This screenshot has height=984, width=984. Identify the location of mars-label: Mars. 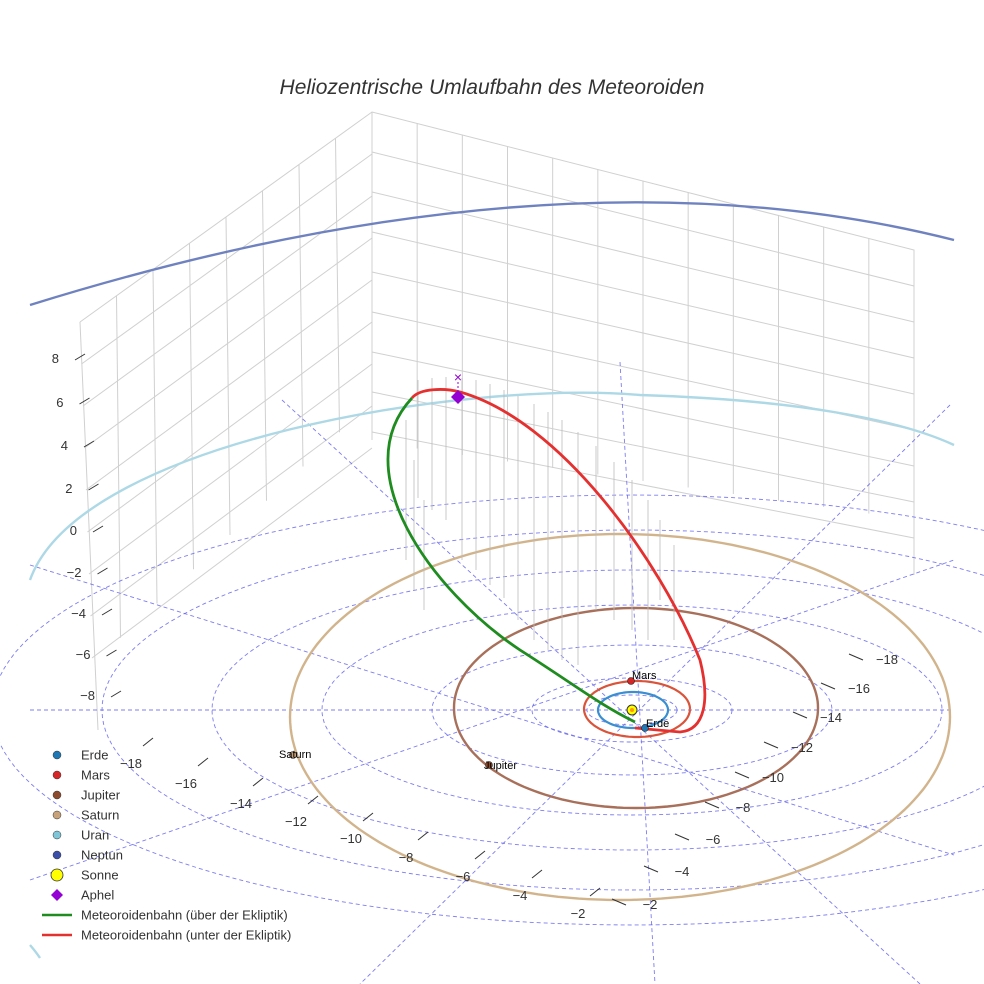
(644, 676).